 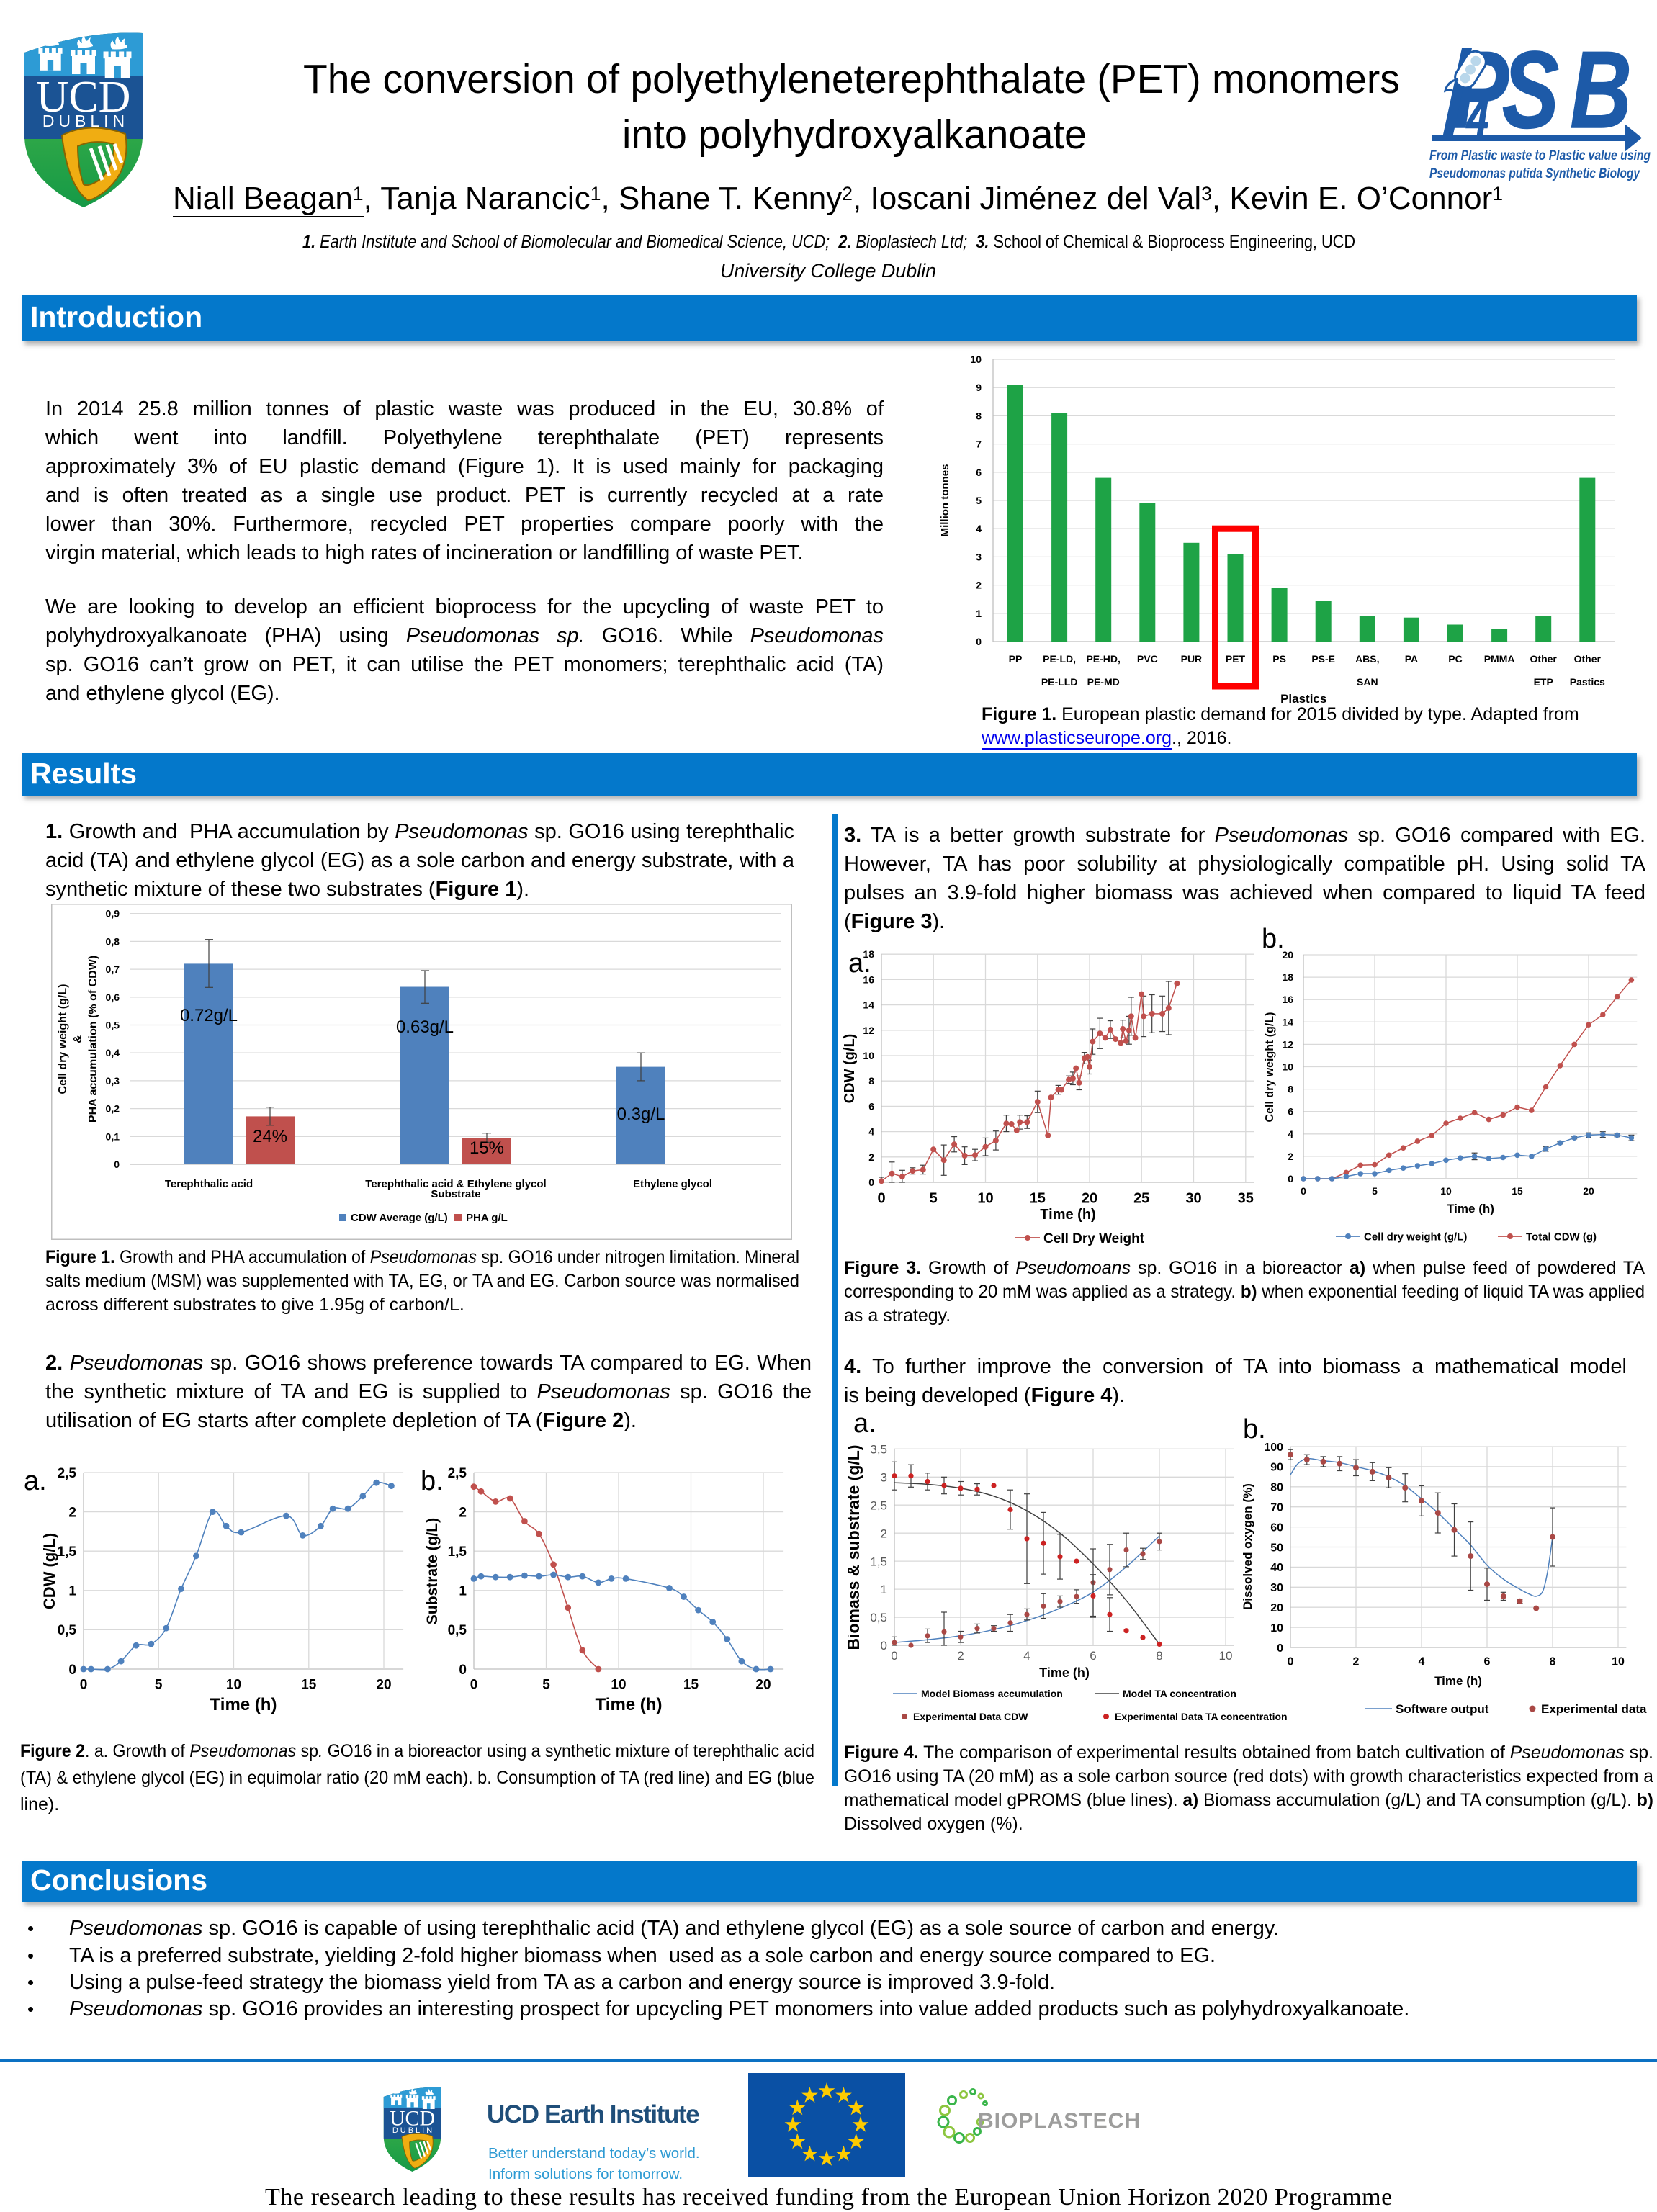 What do you see at coordinates (970, 1716) in the screenshot?
I see `svg-text: Experimental Data CDW` at bounding box center [970, 1716].